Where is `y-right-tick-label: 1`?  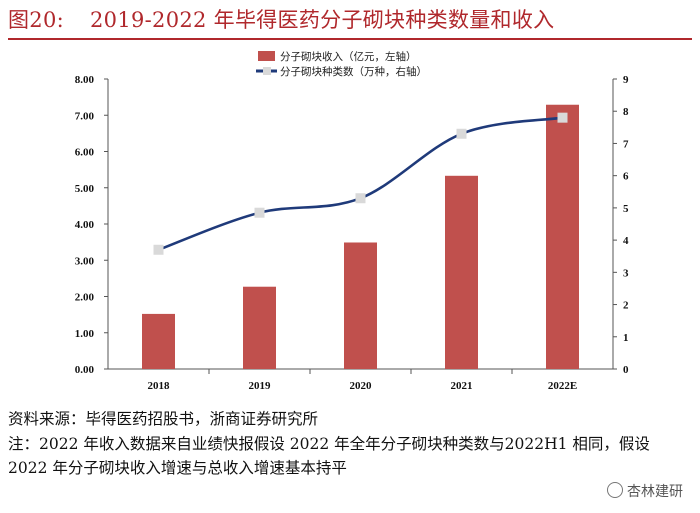
y-right-tick-label: 1 is located at coordinates (626, 338).